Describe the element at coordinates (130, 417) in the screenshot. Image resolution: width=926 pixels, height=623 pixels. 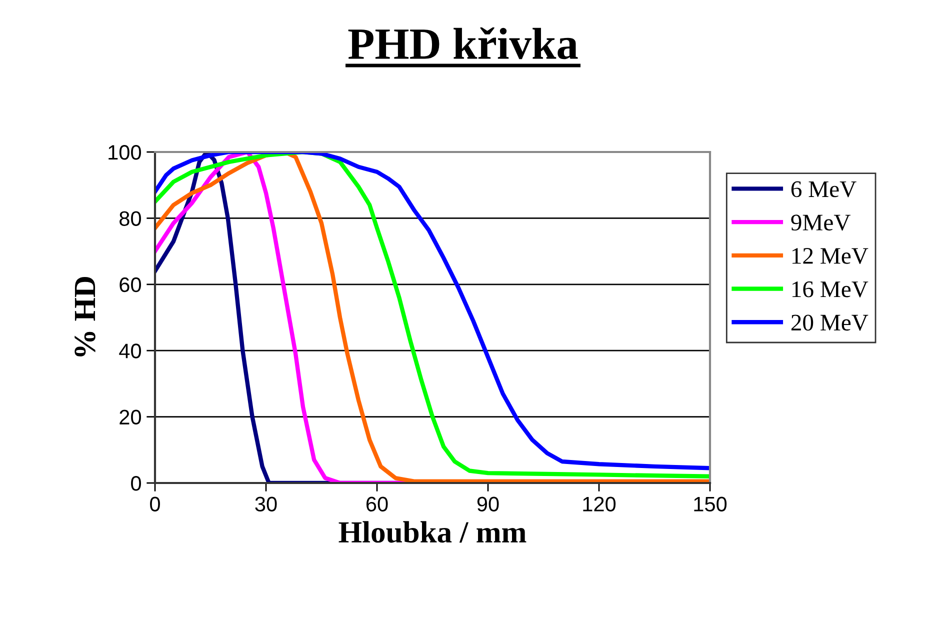
I see `y-tick-label: 20` at that location.